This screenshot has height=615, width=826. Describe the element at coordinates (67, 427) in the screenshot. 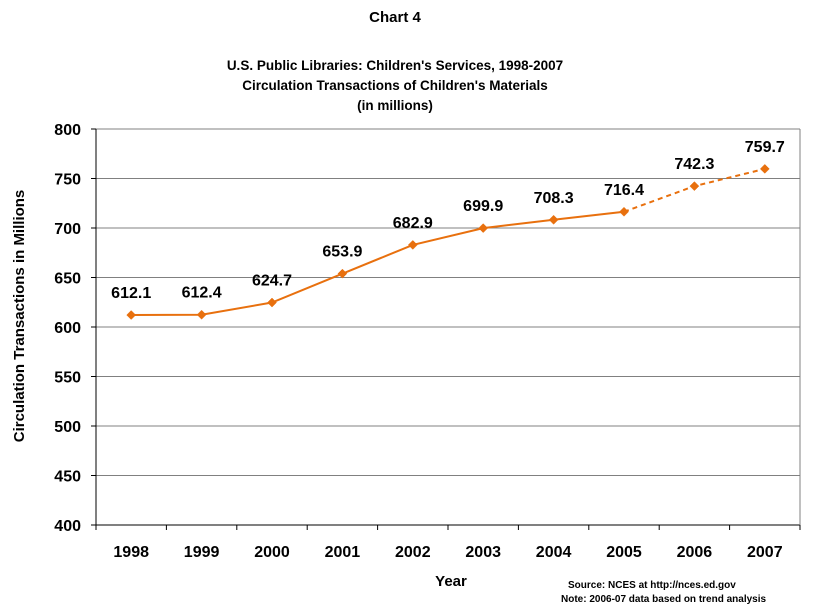

I see `y-tick-label: 500` at that location.